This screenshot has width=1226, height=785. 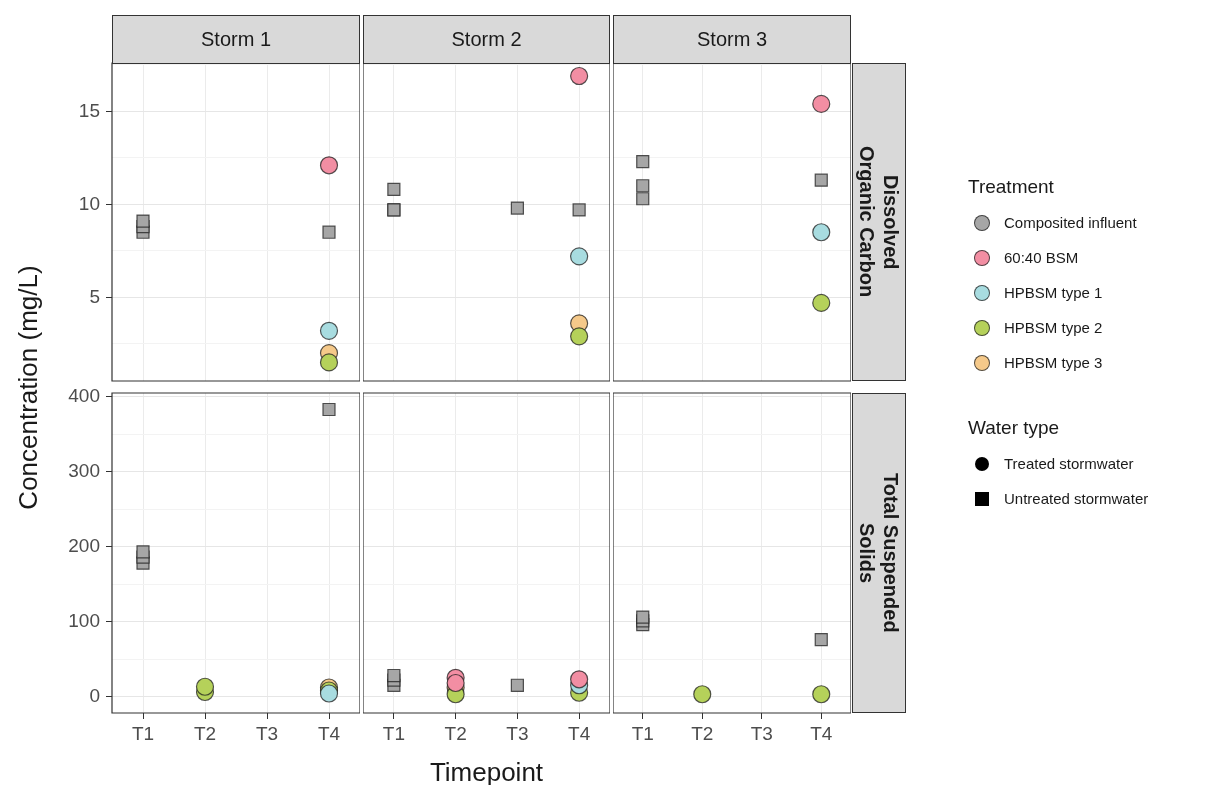 What do you see at coordinates (1070, 222) in the screenshot?
I see `legend-label: Composited influent` at bounding box center [1070, 222].